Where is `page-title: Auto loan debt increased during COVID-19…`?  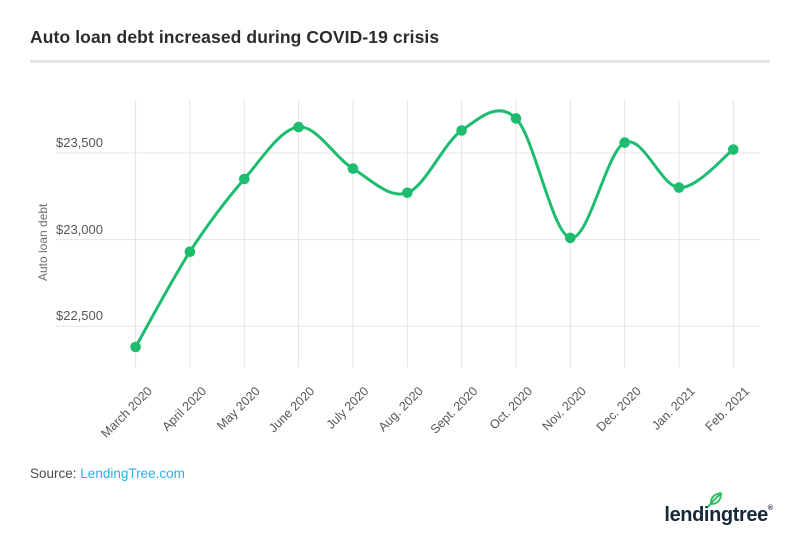
page-title: Auto loan debt increased during COVID-19… is located at coordinates (235, 37).